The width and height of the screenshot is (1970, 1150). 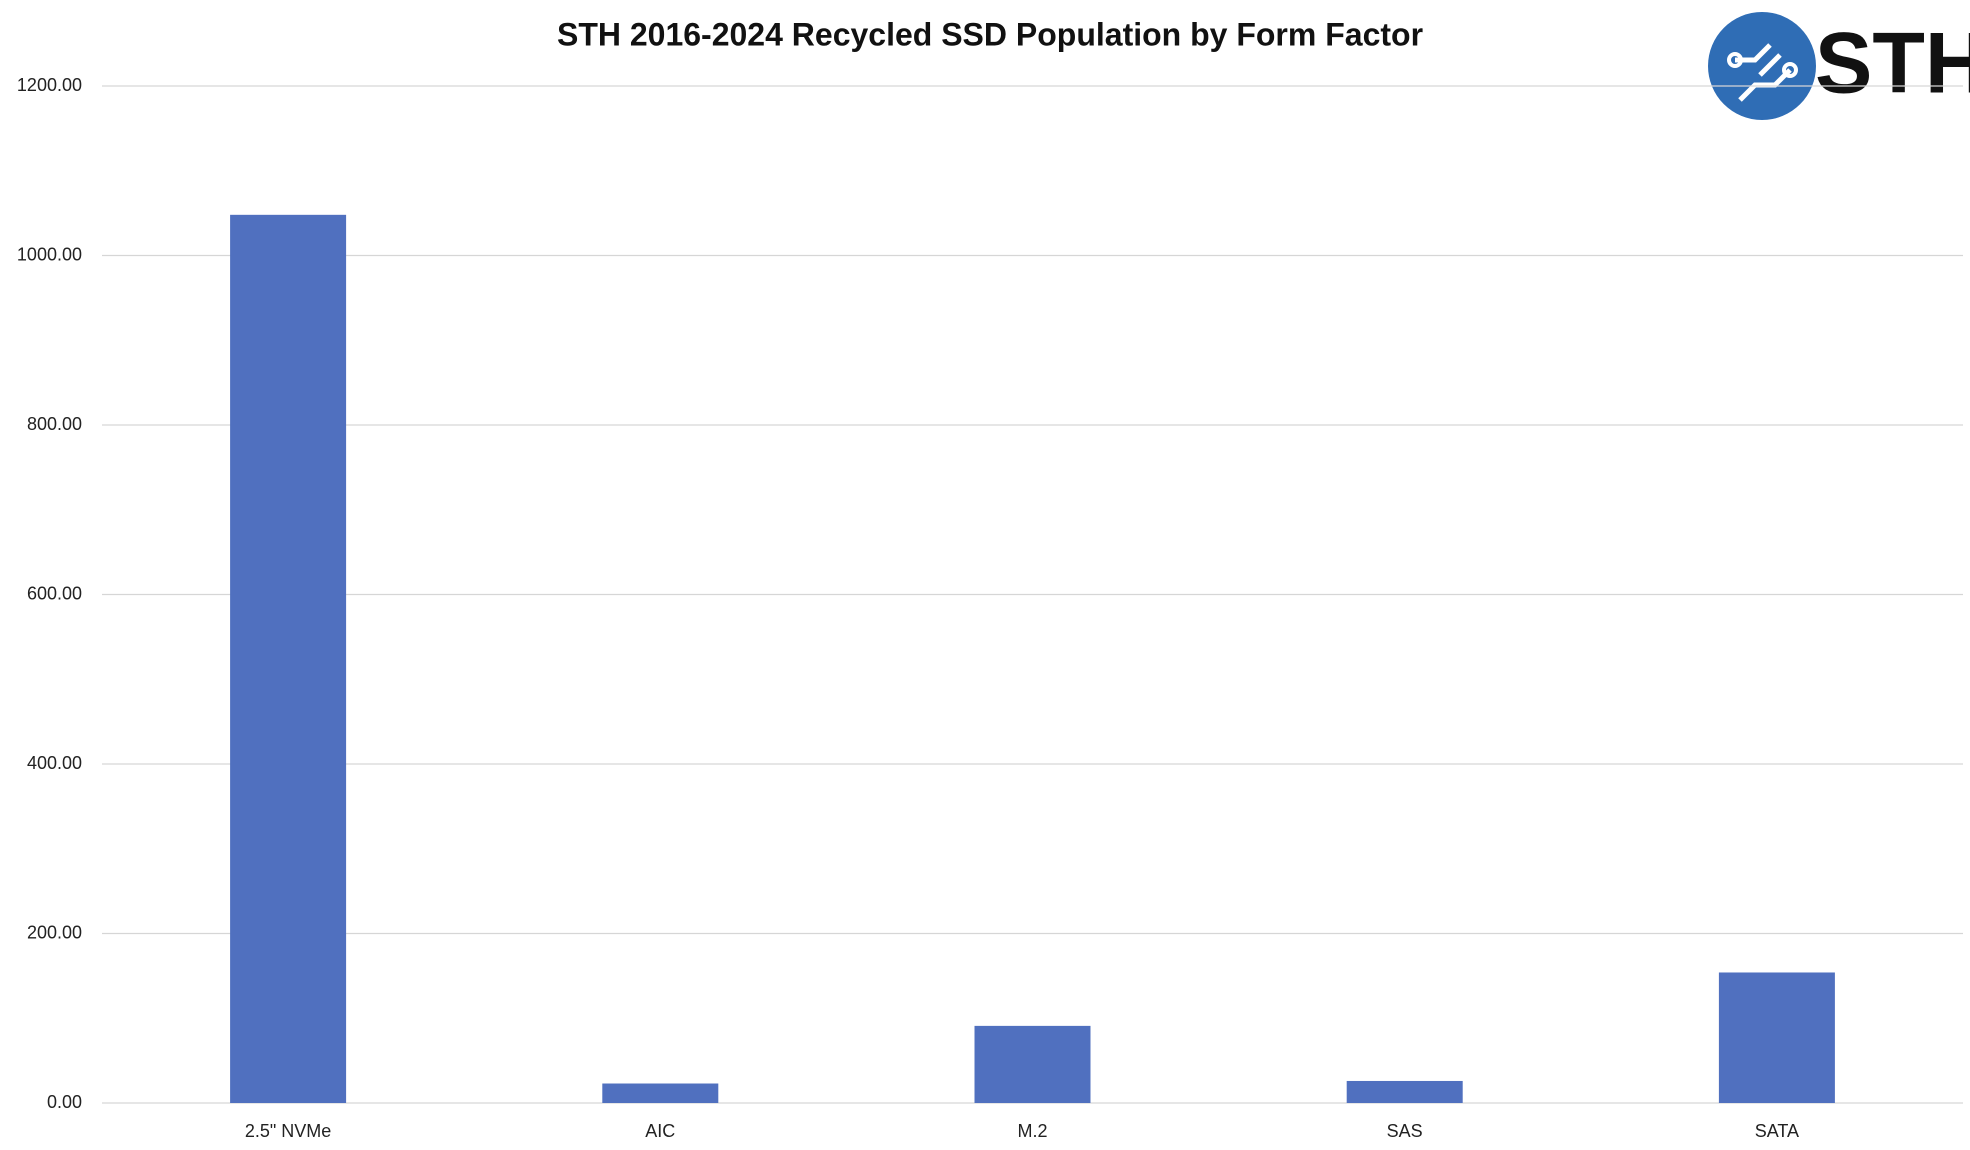 What do you see at coordinates (49, 254) in the screenshot?
I see `y-tick-label: 1000.00` at bounding box center [49, 254].